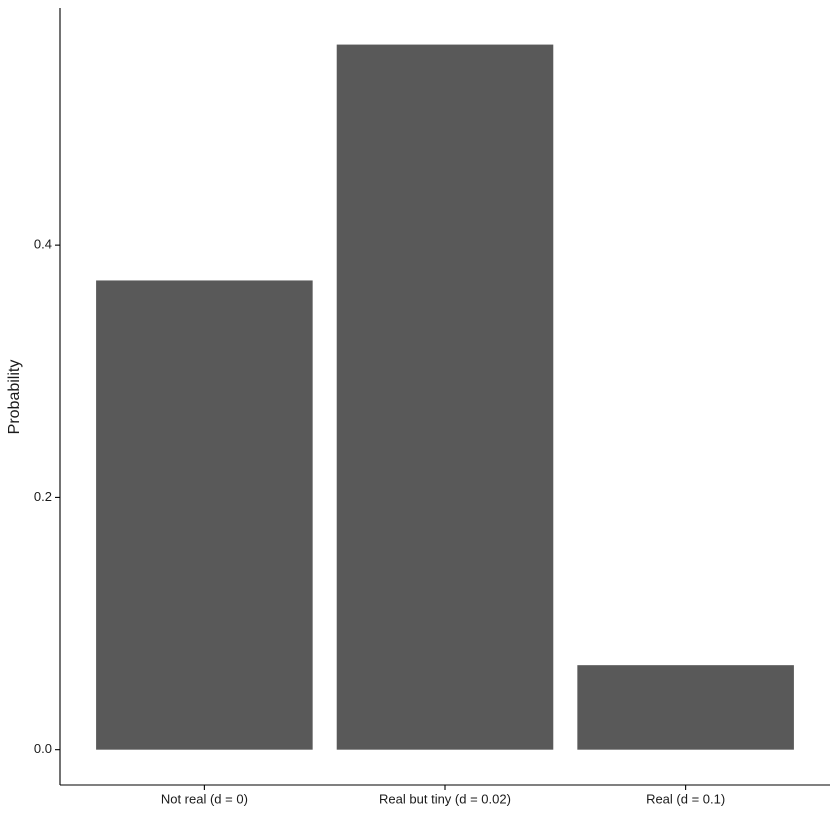 This screenshot has width=835, height=827. I want to click on y-axis-title: Probability, so click(14, 397).